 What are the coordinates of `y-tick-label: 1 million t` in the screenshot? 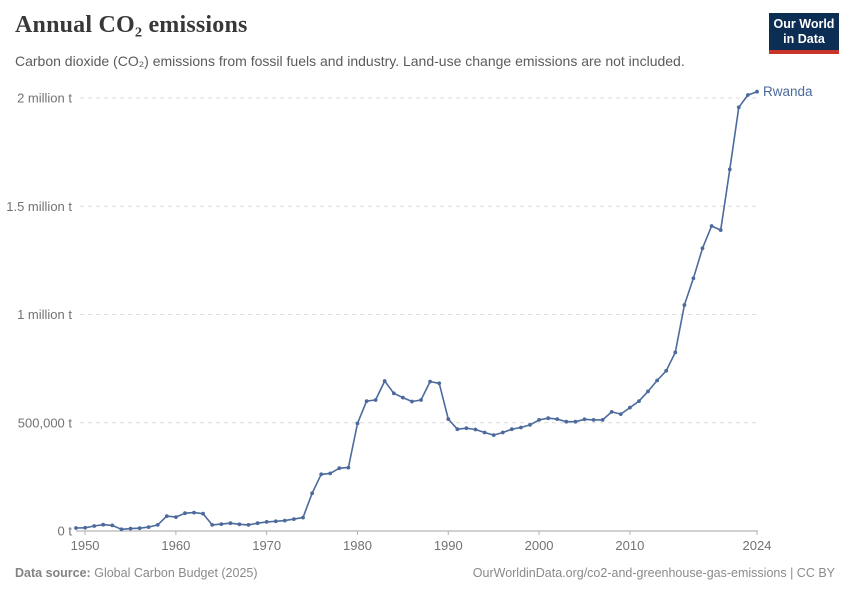 It's located at (44, 314).